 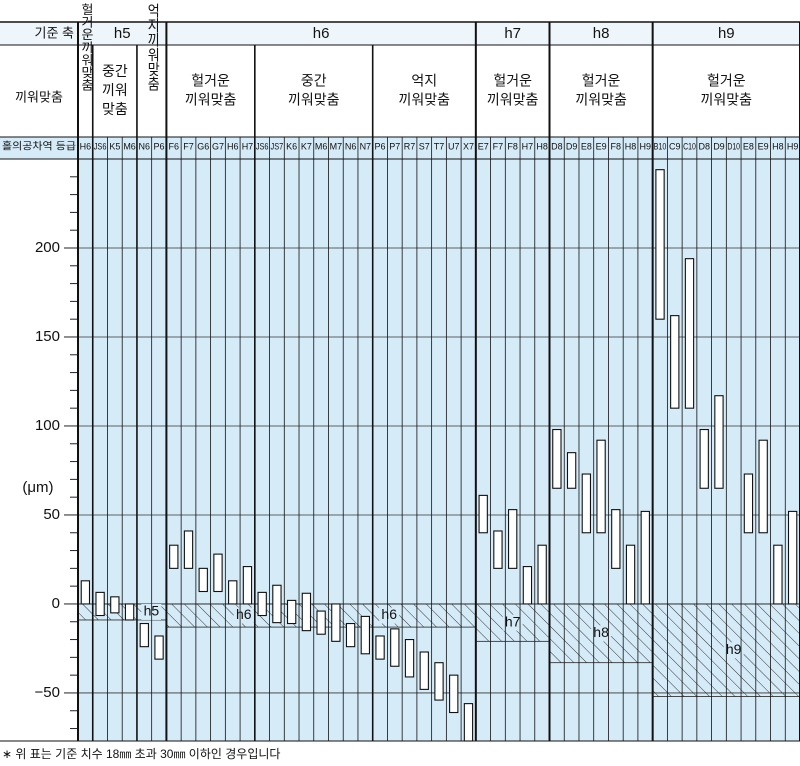 I want to click on shaft-label: h7, so click(x=512, y=33).